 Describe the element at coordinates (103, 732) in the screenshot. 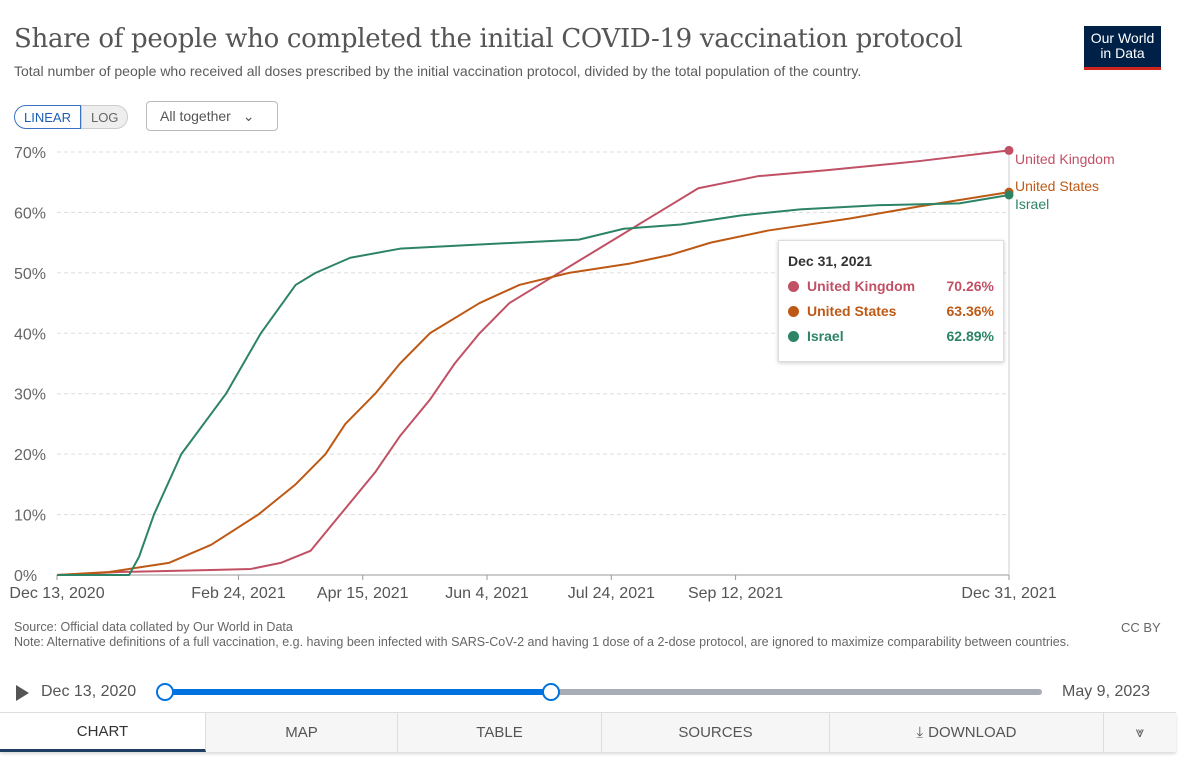

I see `tab-chart: CHART` at that location.